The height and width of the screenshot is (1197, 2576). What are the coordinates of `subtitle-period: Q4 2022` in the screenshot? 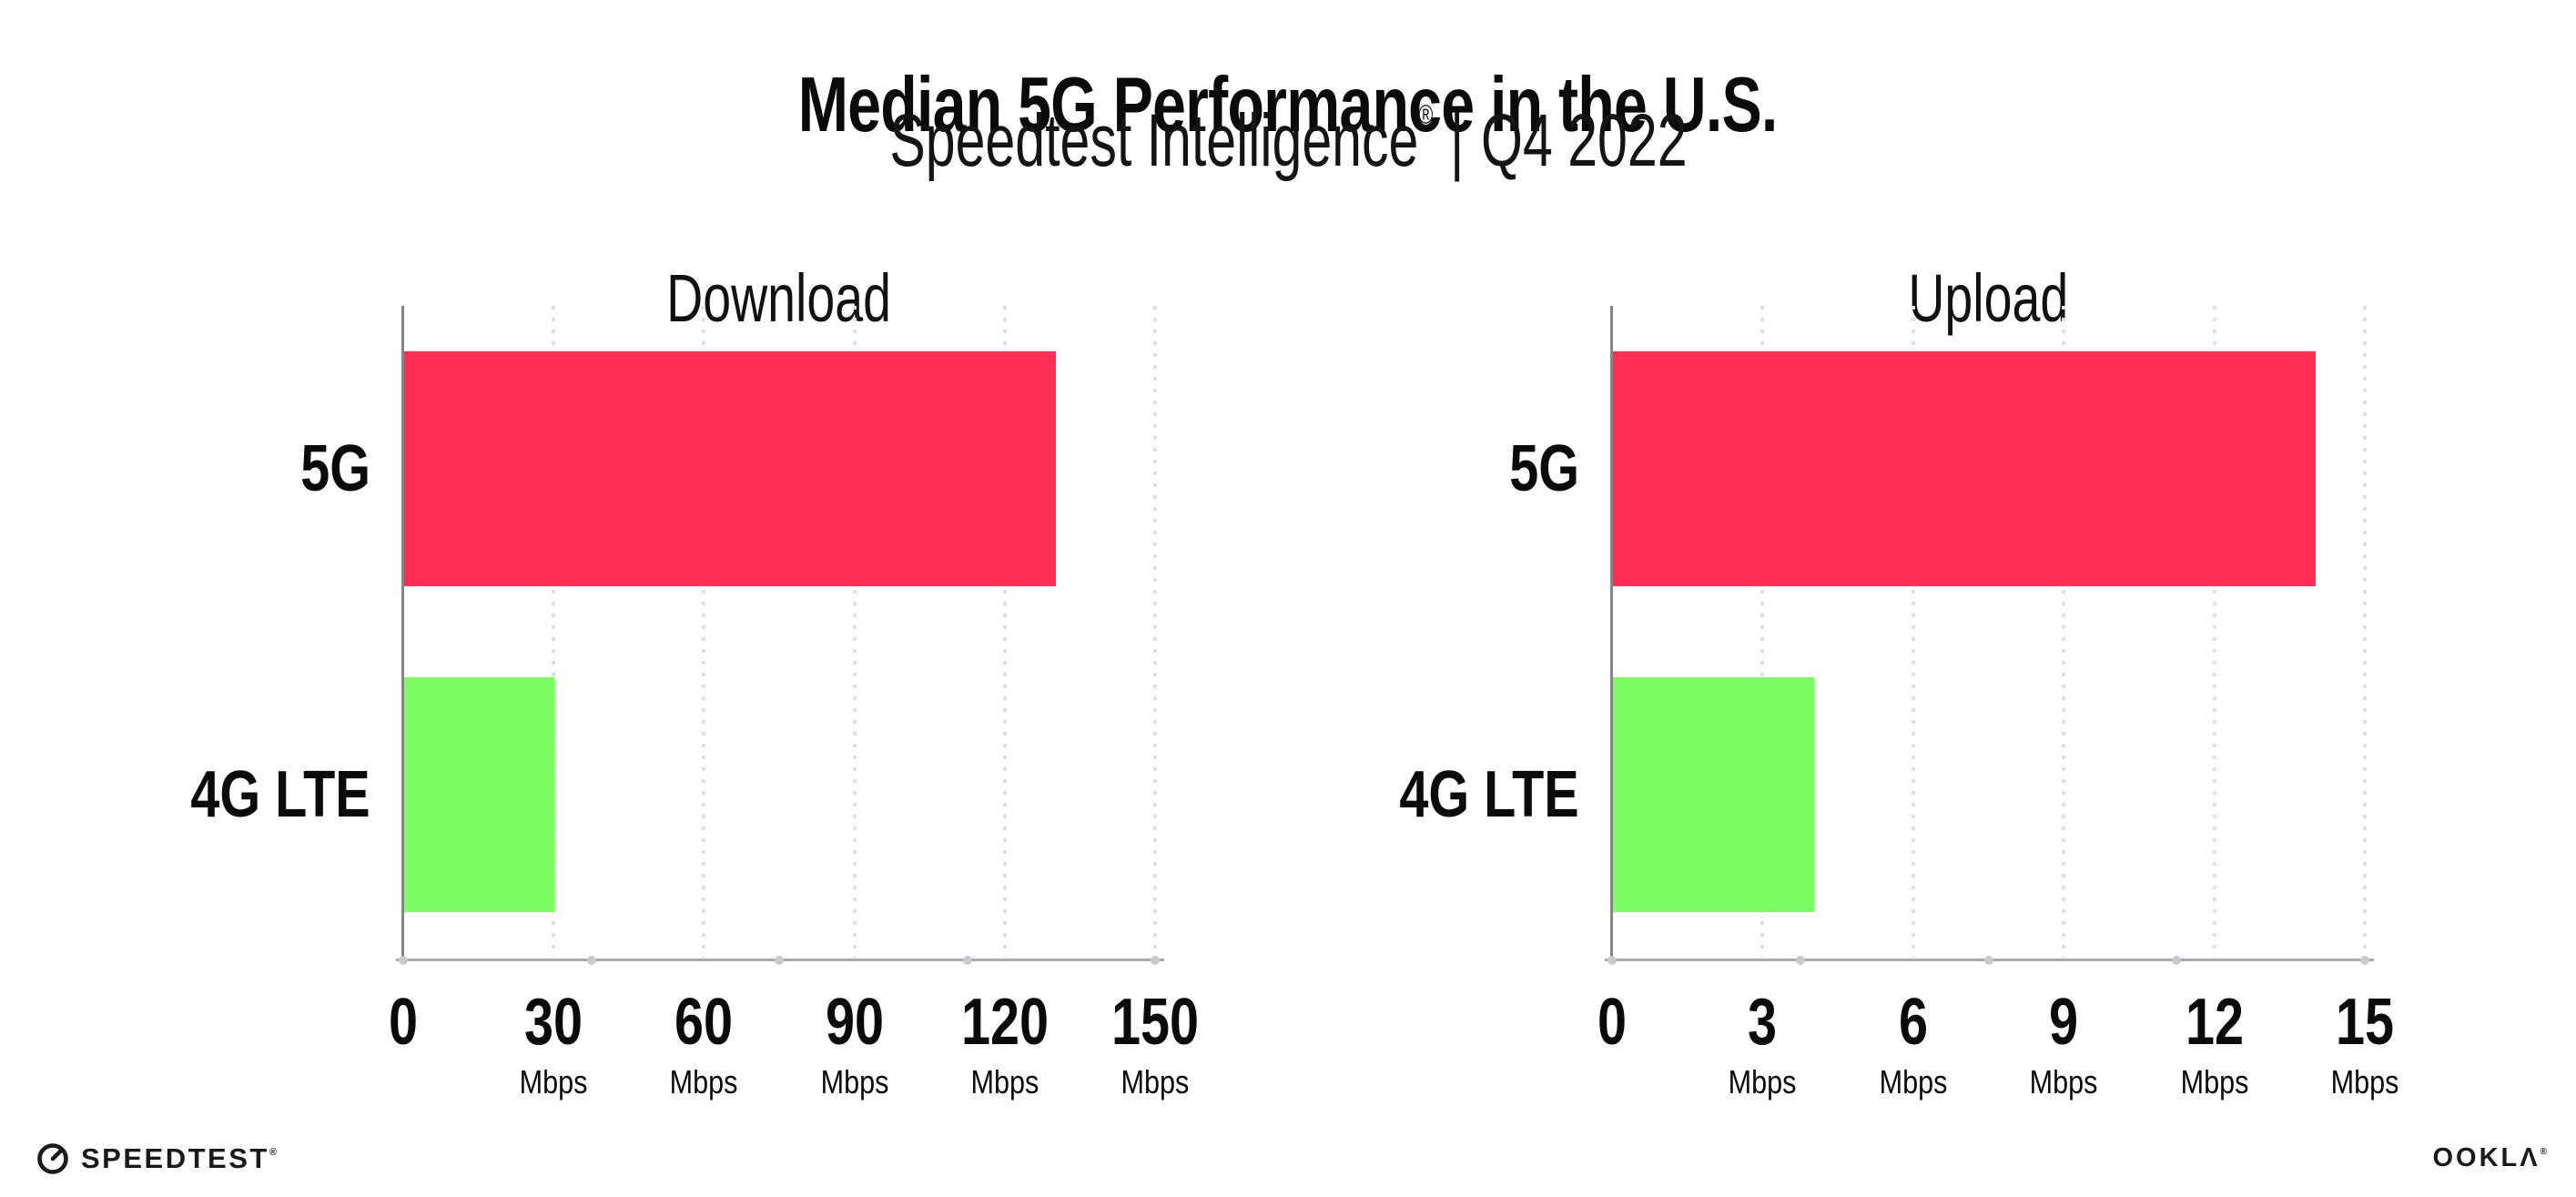 It's located at (1584, 140).